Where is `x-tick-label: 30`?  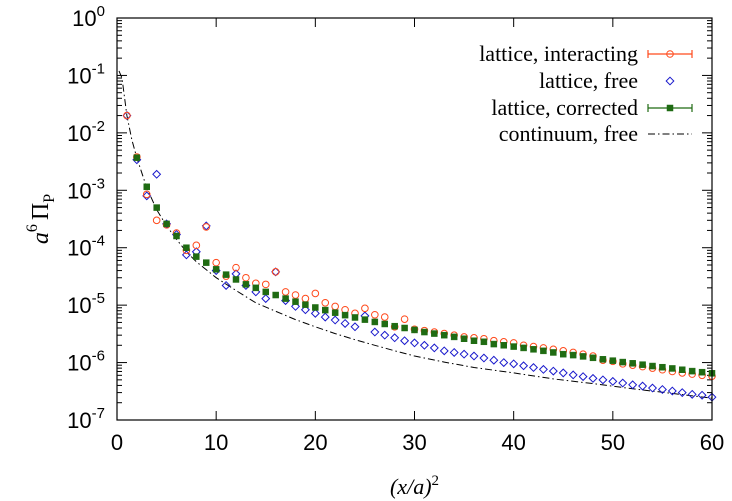
x-tick-label: 30 is located at coordinates (414, 442).